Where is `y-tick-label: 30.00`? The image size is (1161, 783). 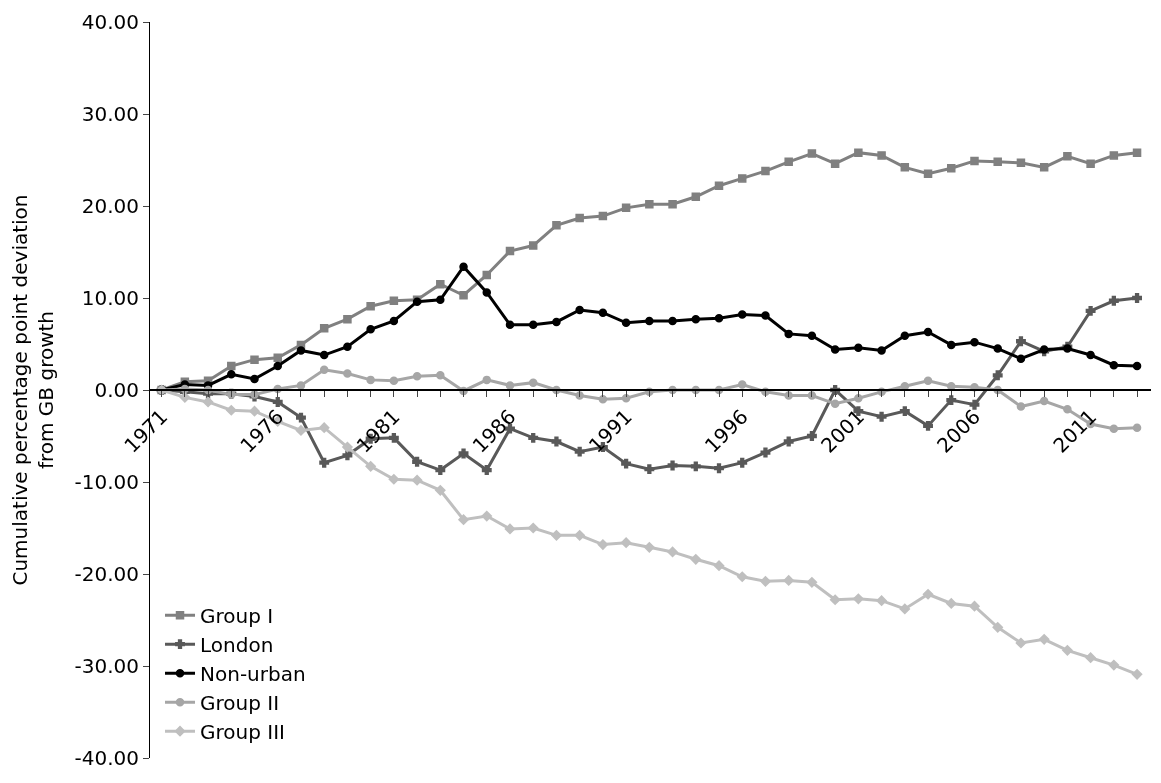
y-tick-label: 30.00 is located at coordinates (110, 114).